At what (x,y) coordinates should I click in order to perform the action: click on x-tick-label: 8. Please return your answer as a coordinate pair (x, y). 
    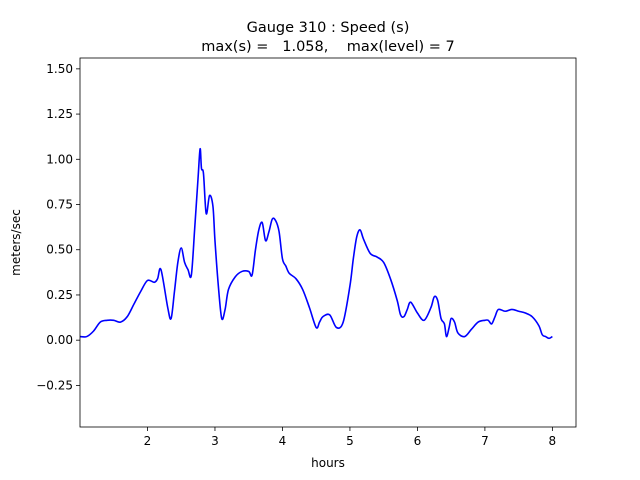
    Looking at the image, I should click on (553, 441).